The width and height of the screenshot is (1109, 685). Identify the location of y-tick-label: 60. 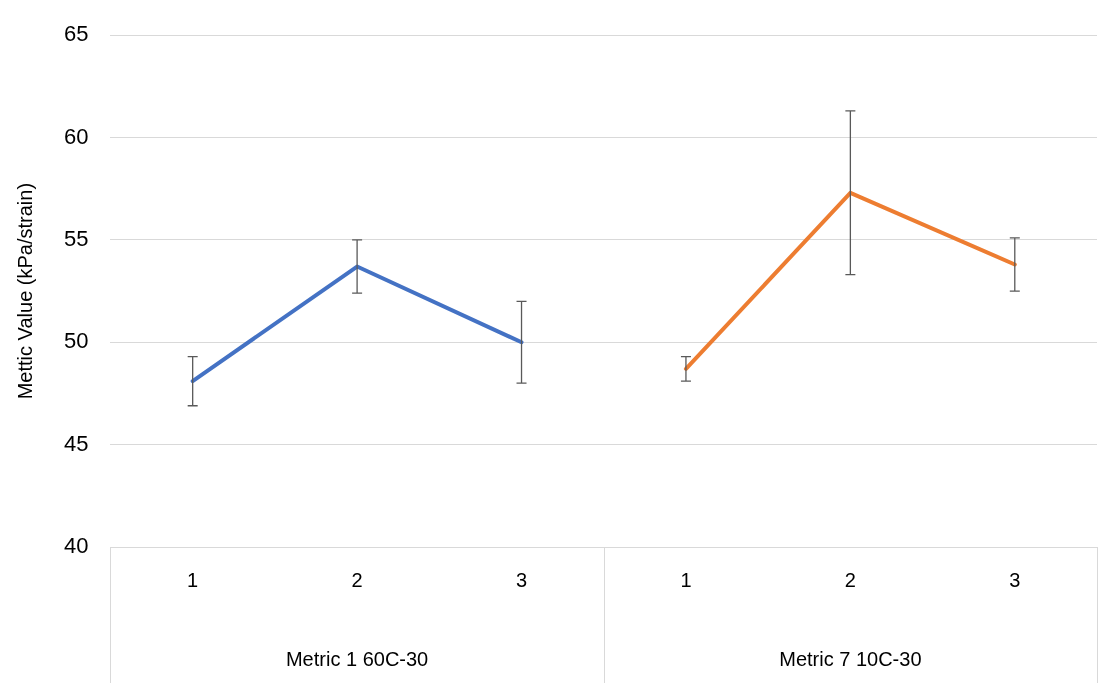
(76, 136).